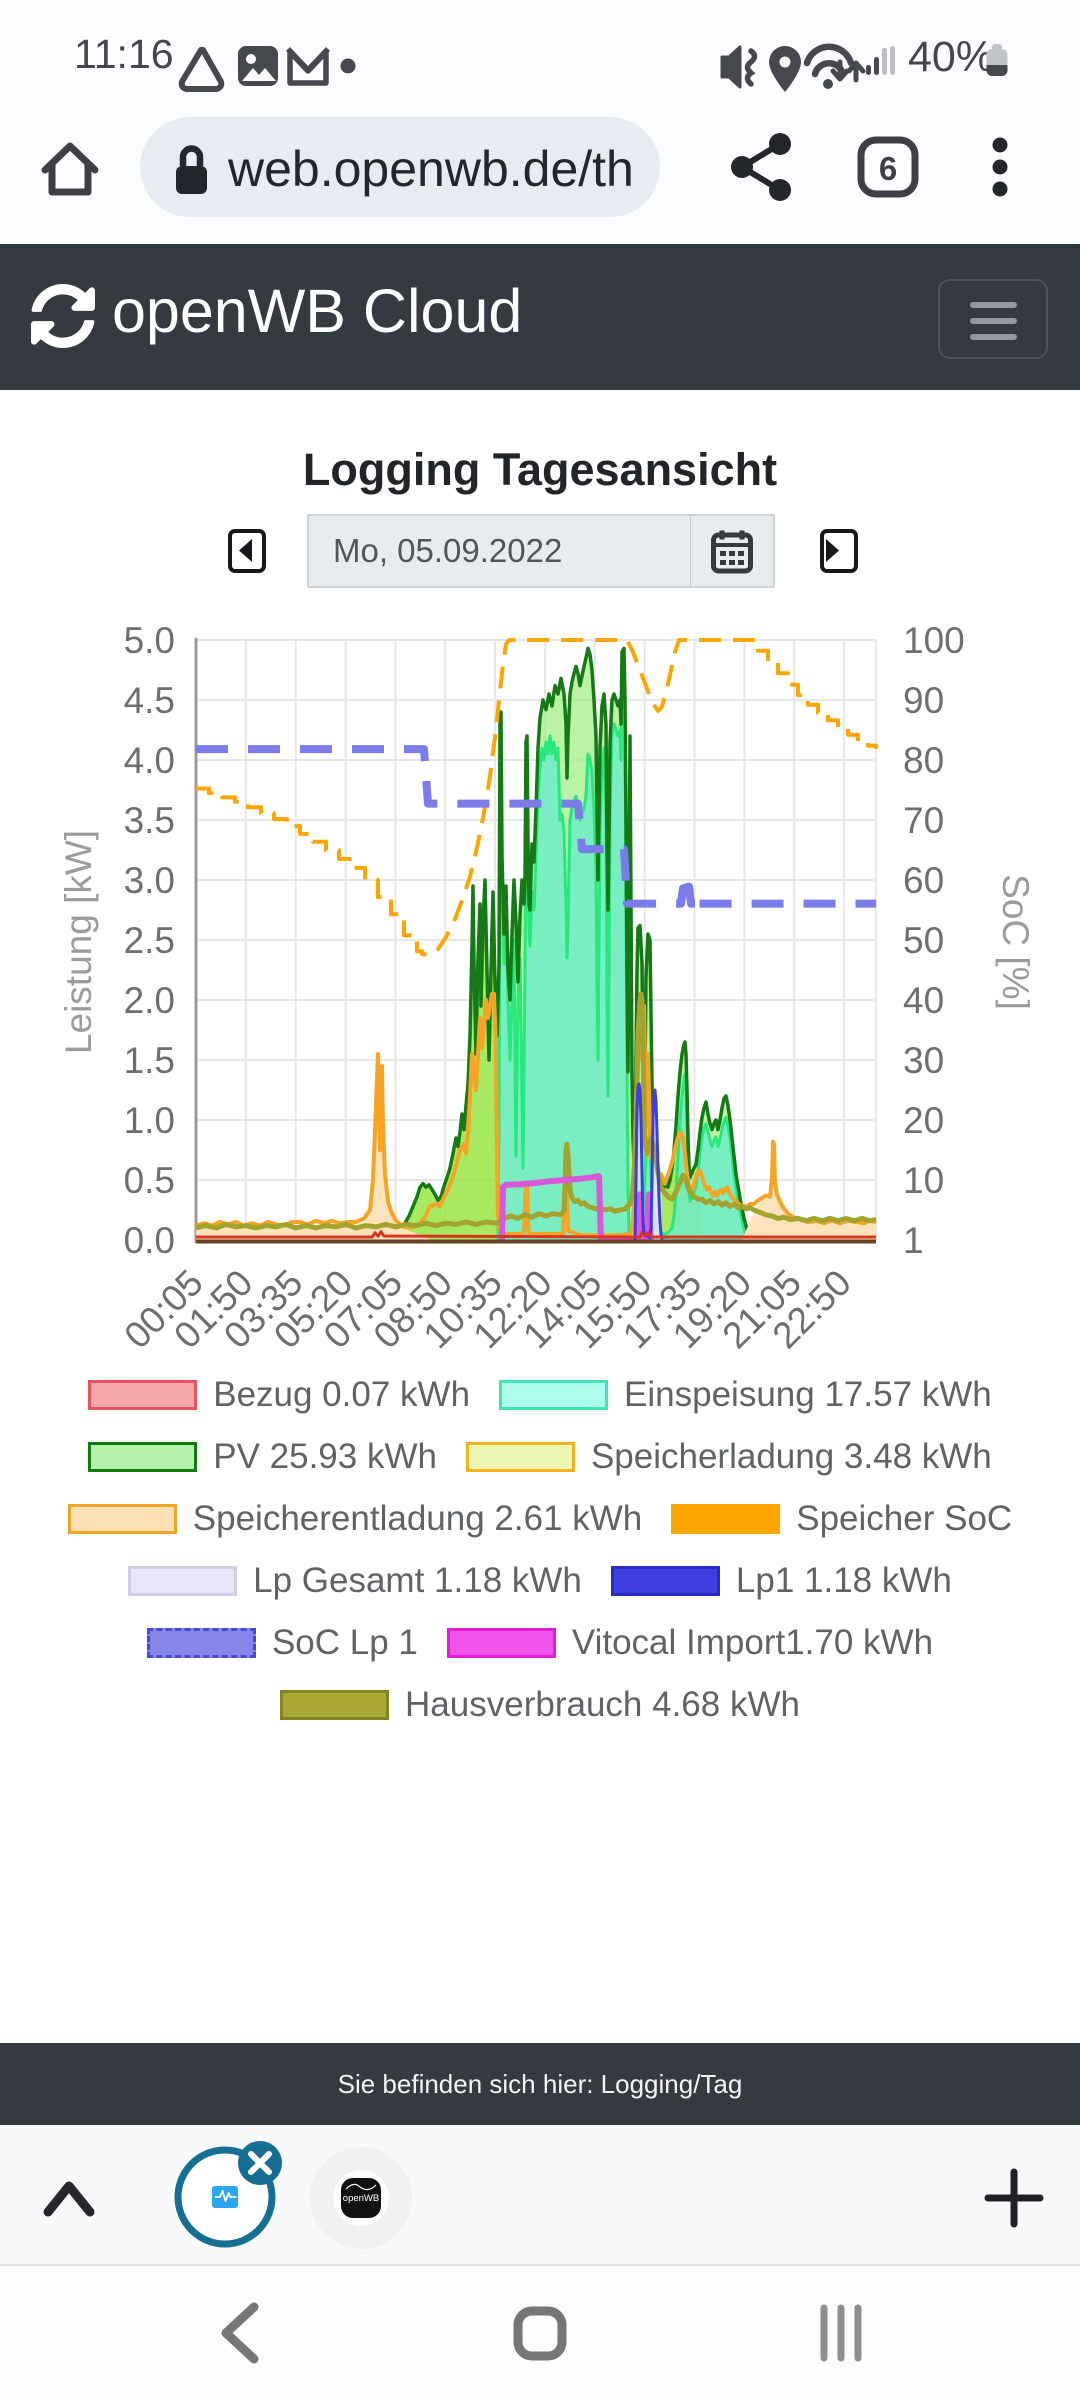 This screenshot has height=2400, width=1080. I want to click on svg-text: 100, so click(934, 640).